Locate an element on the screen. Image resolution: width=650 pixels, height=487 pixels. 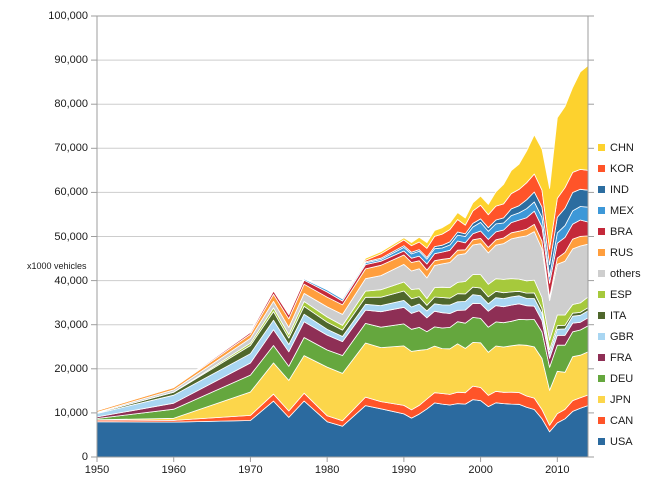
y-tick-label: 10,000 is located at coordinates (71, 412).